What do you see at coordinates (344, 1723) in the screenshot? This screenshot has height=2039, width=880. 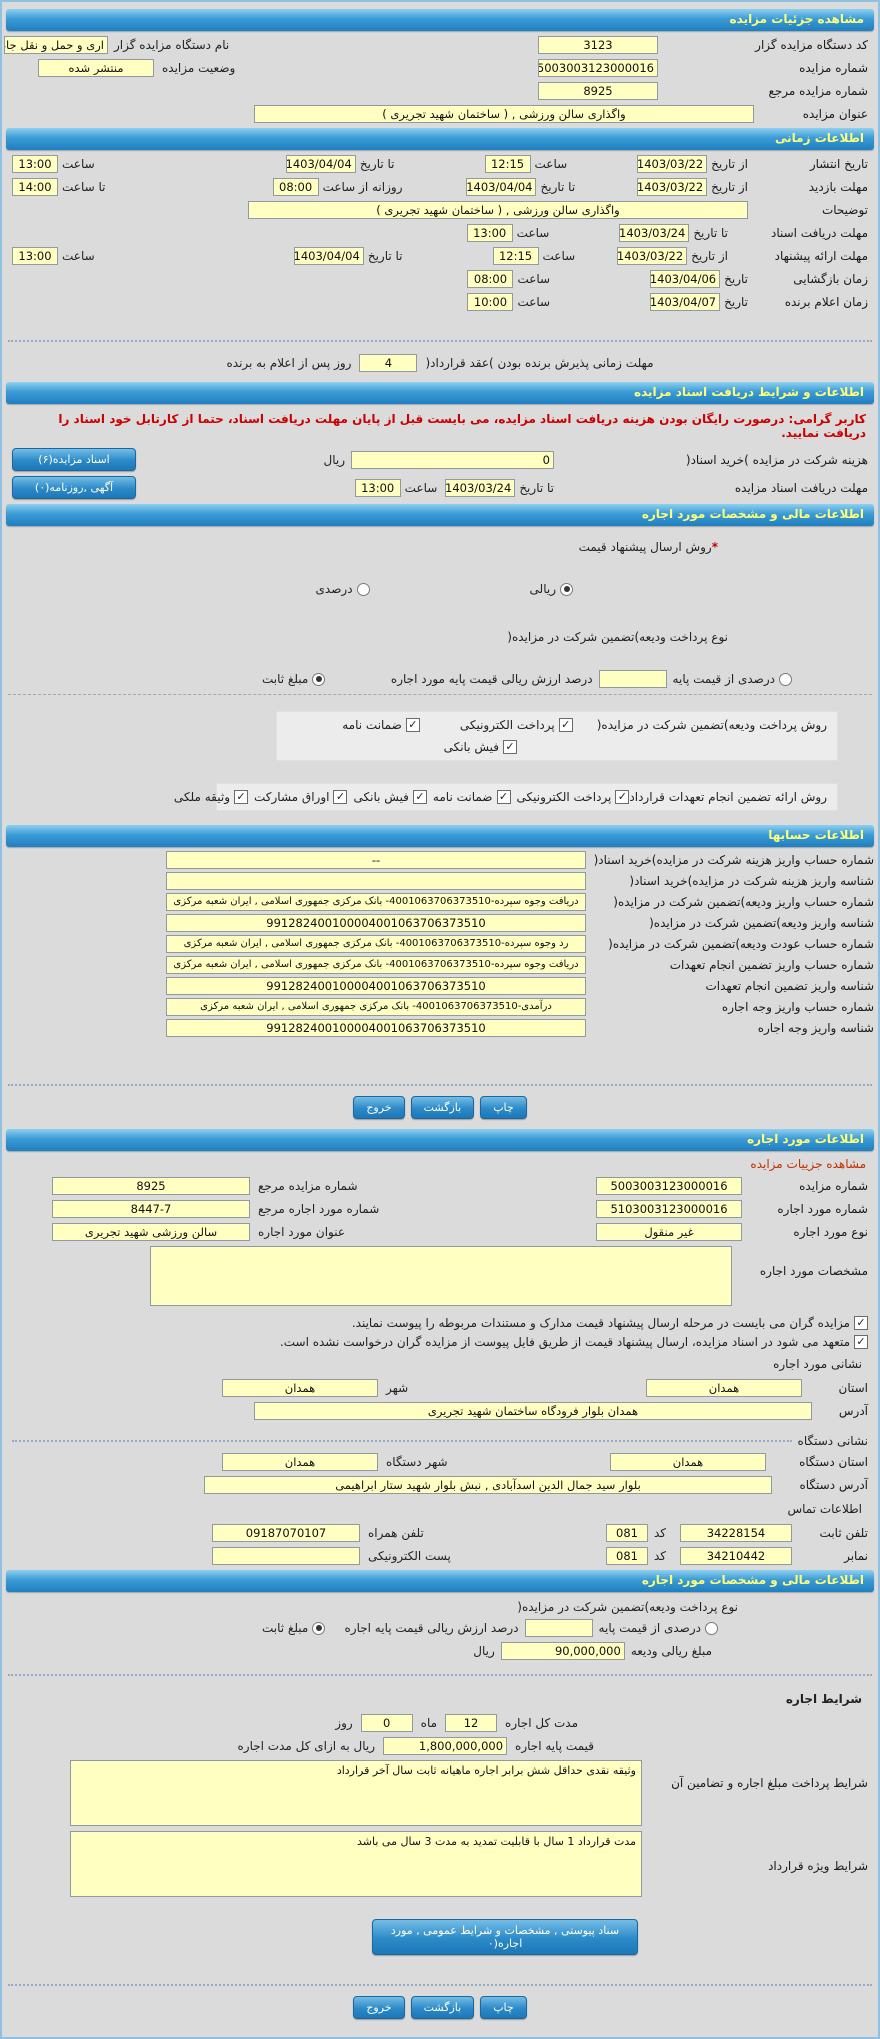 I see `day-unit: روز` at bounding box center [344, 1723].